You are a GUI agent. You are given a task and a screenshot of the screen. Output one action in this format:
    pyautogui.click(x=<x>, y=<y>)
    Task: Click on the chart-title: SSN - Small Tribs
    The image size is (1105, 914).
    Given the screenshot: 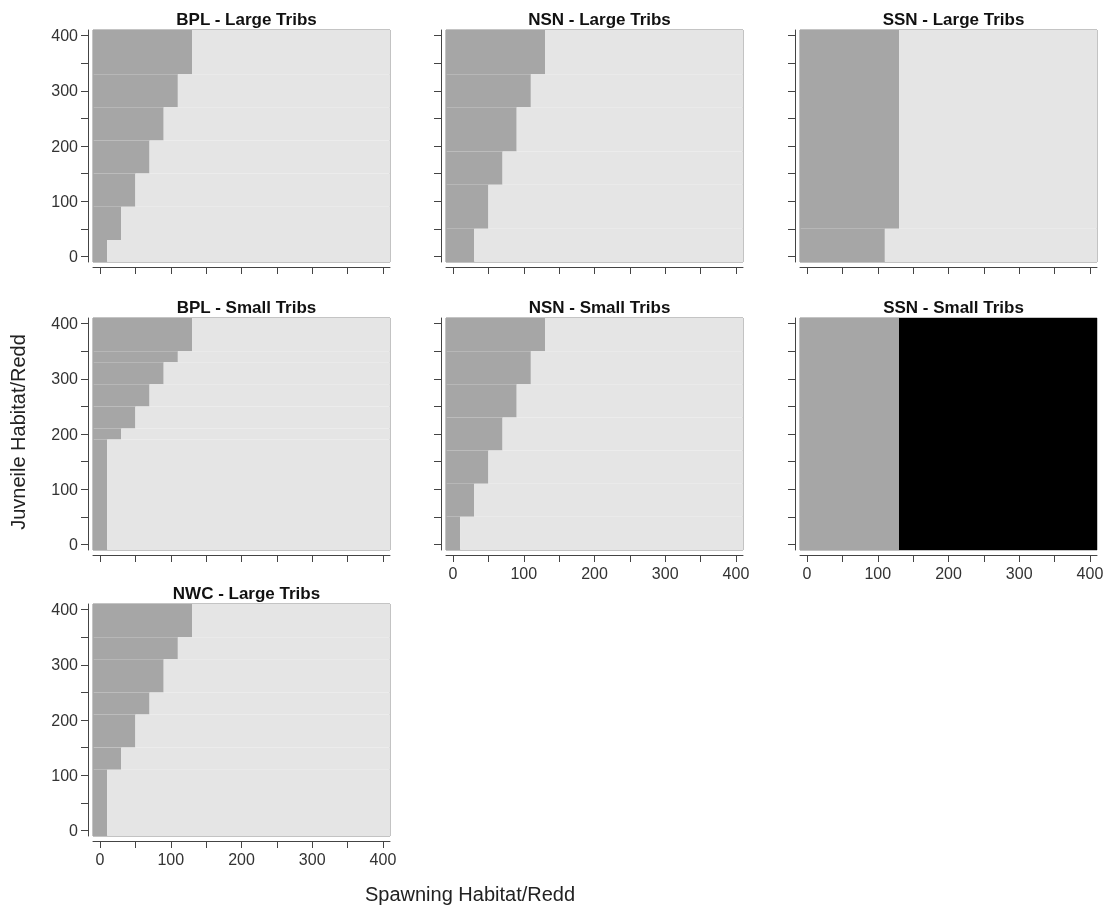 What is the action you would take?
    pyautogui.click(x=953, y=307)
    